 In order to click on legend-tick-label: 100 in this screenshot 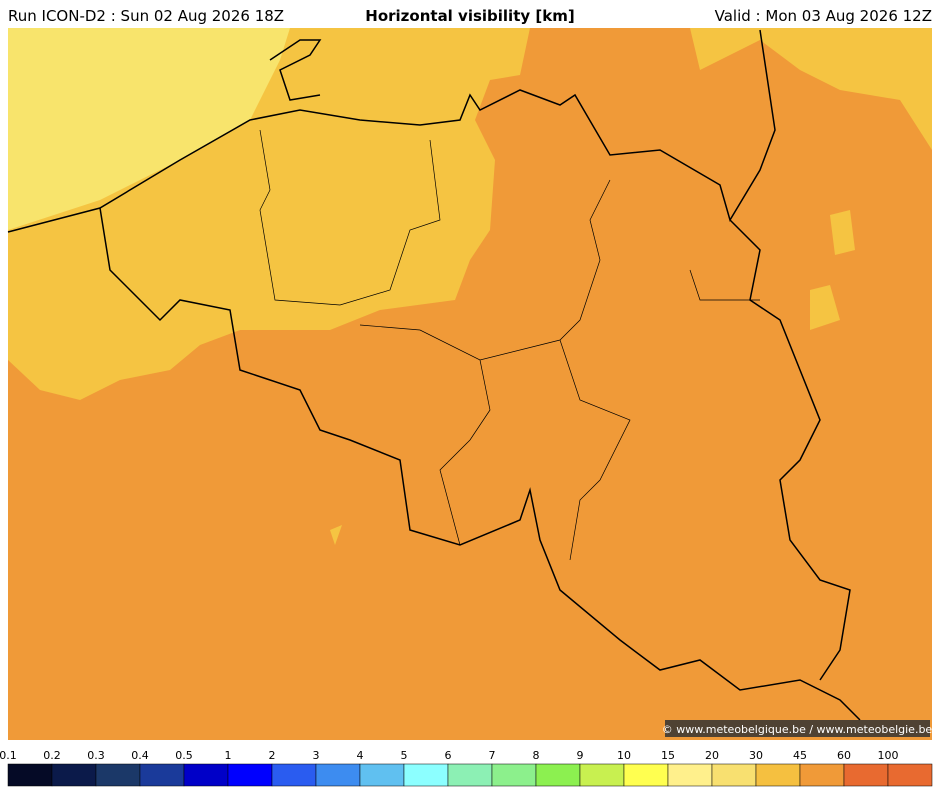, I will do `click(888, 755)`.